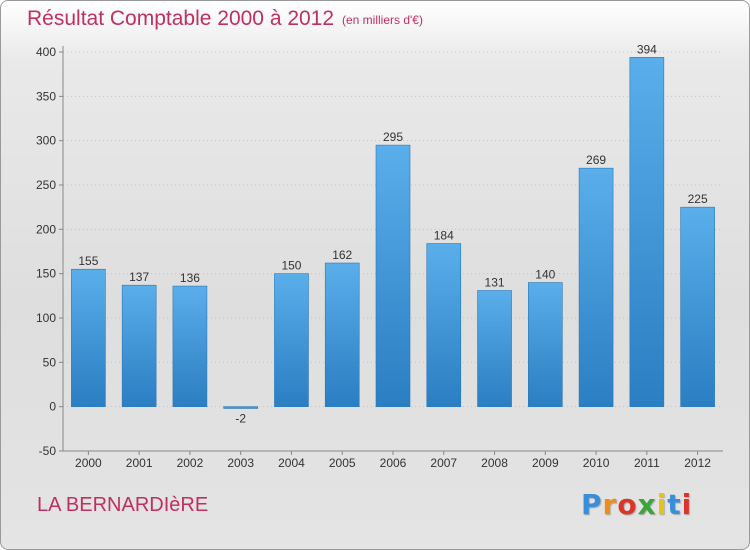 The height and width of the screenshot is (550, 750). What do you see at coordinates (46, 185) in the screenshot?
I see `y-tick-label: 250` at bounding box center [46, 185].